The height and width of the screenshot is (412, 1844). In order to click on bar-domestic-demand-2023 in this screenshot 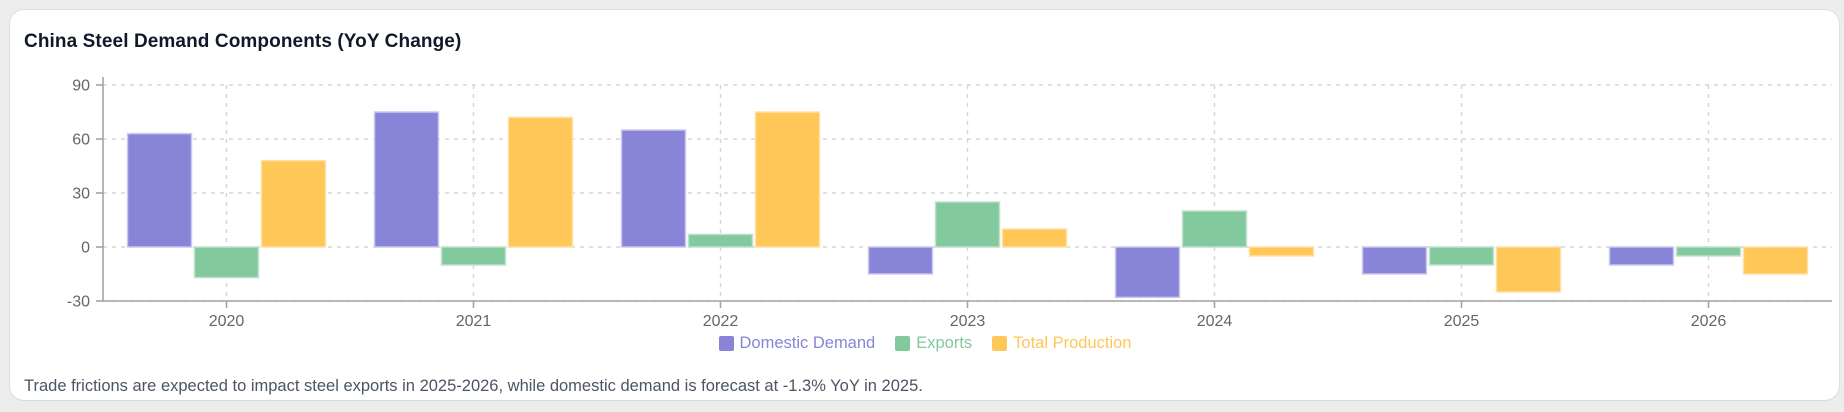, I will do `click(900, 260)`.